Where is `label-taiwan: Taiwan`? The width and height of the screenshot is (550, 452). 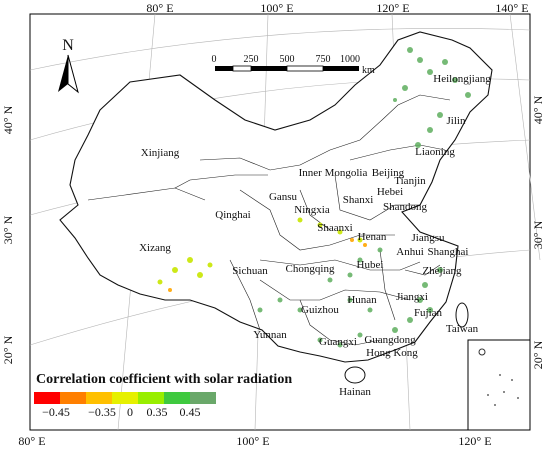
label-taiwan: Taiwan is located at coordinates (462, 329).